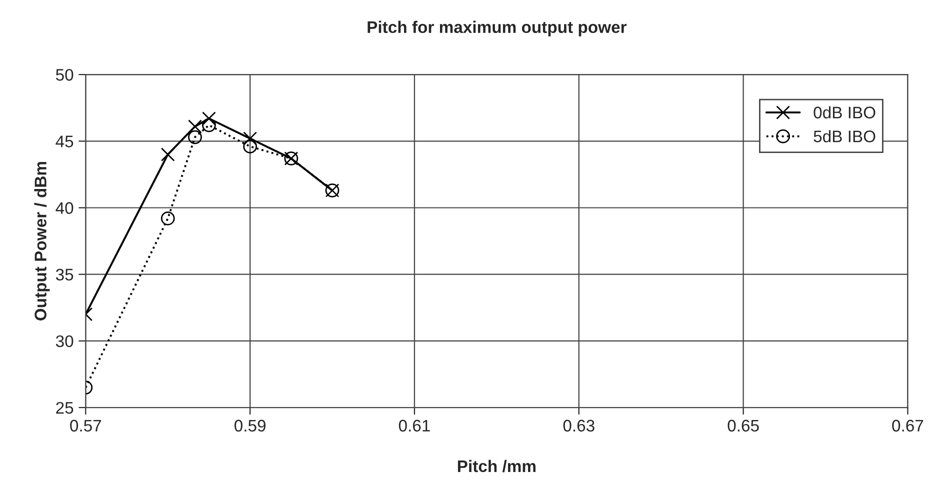  What do you see at coordinates (908, 426) in the screenshot?
I see `x-tick-label: 0.67` at bounding box center [908, 426].